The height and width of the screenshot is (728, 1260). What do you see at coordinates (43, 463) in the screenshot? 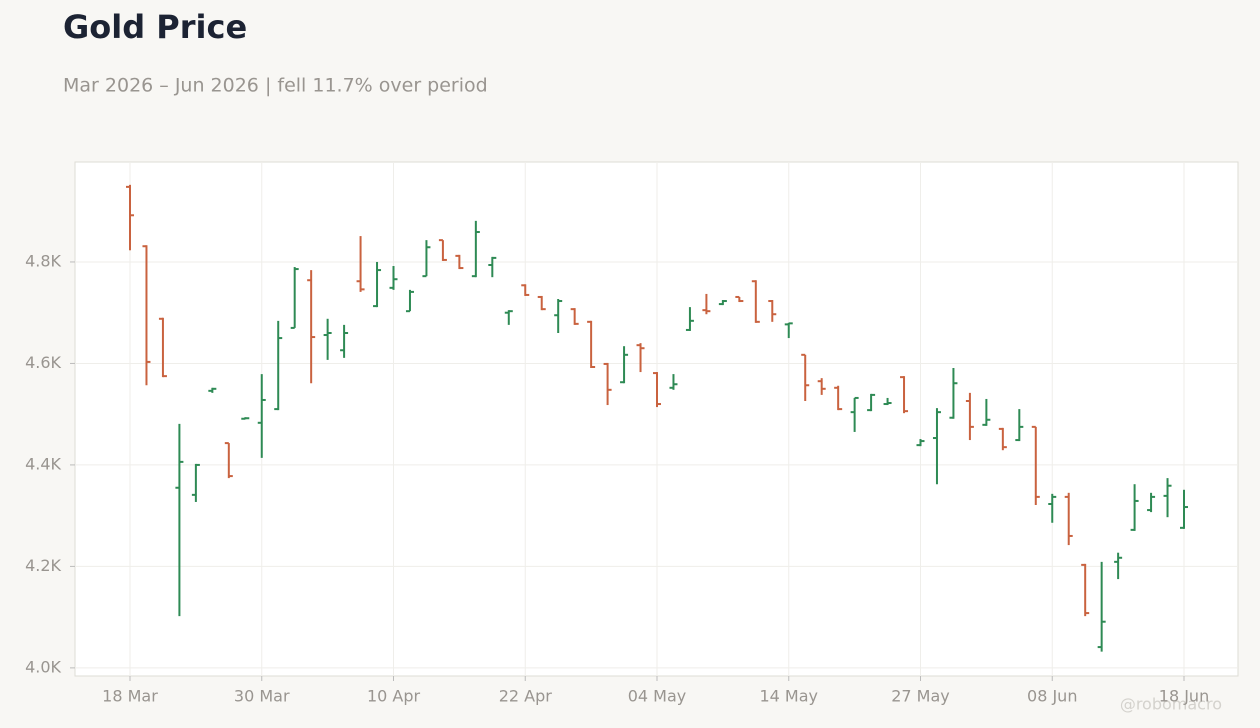
I see `y-tick-label: 4.4K` at bounding box center [43, 463].